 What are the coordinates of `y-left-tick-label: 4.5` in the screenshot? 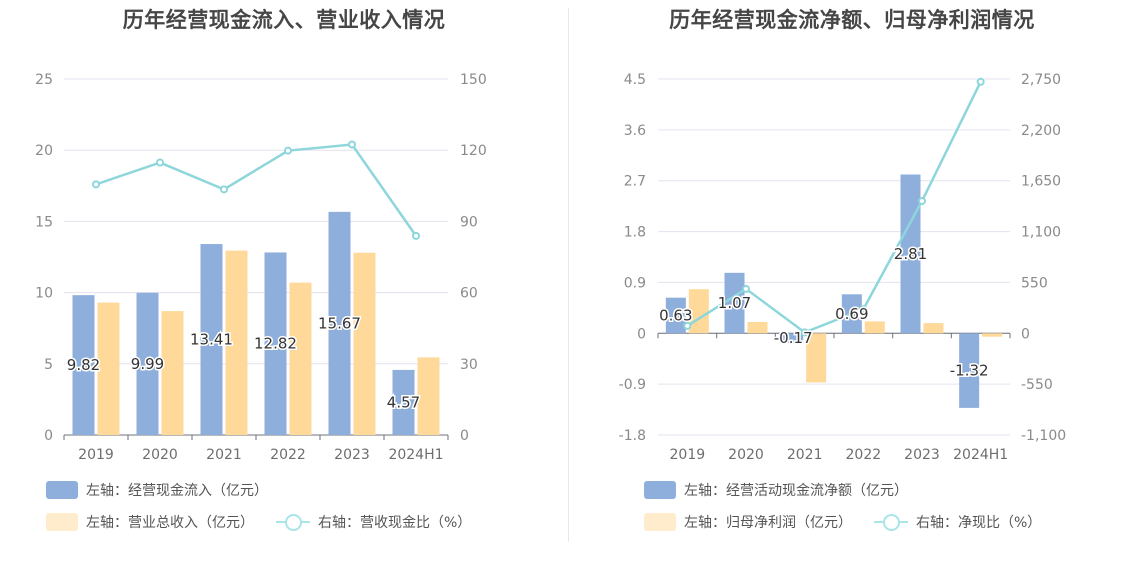 It's located at (635, 80).